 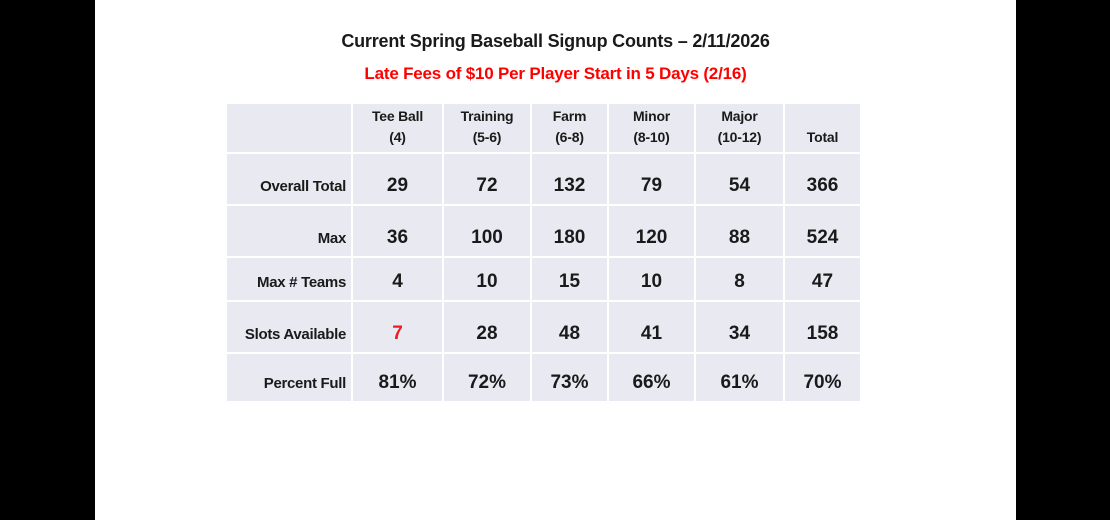 I want to click on column-header: Tee Ball (4), so click(x=397, y=128).